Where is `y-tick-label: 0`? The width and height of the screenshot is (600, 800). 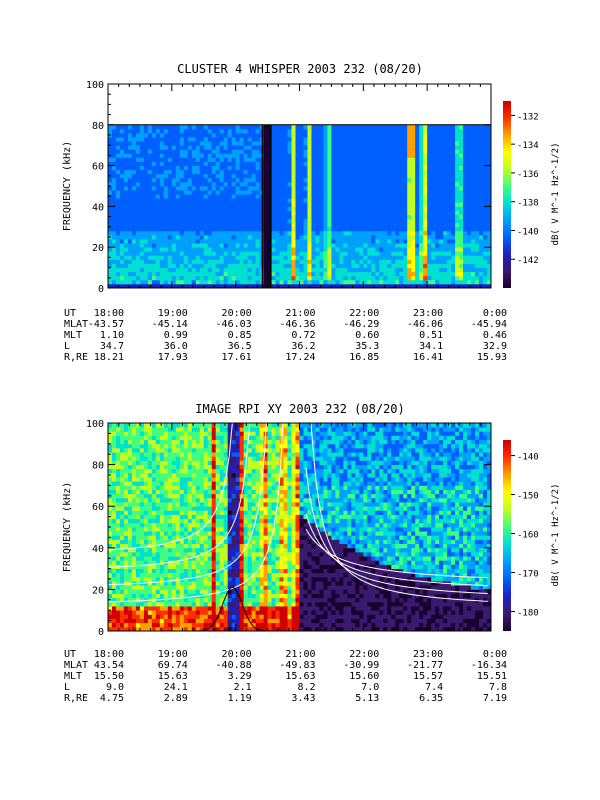
y-tick-label: 0 is located at coordinates (101, 289).